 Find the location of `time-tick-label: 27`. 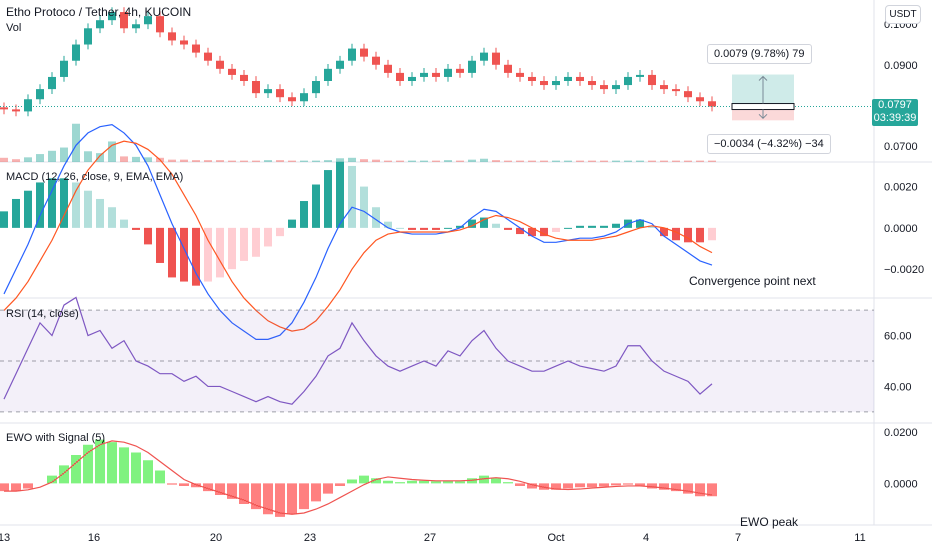

time-tick-label: 27 is located at coordinates (430, 538).